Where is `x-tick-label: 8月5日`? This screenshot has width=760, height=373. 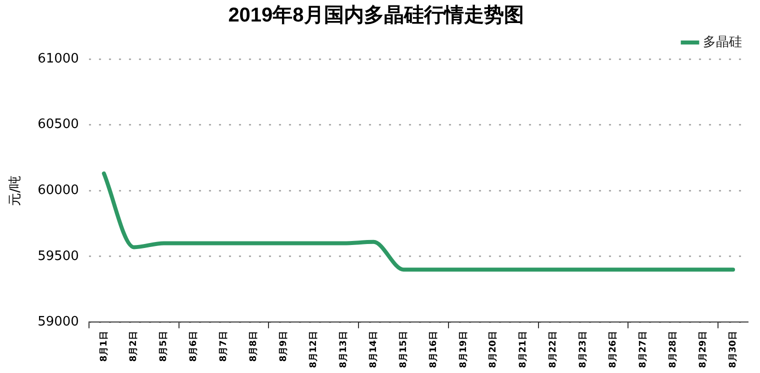
x-tick-label: 8月5日 is located at coordinates (164, 346).